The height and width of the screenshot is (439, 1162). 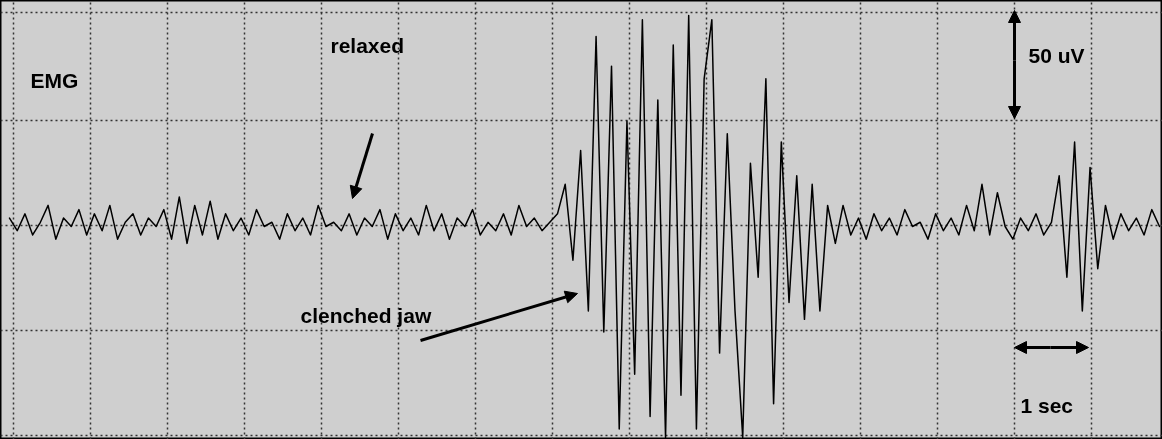 I want to click on annotation: clenched jaw, so click(x=366, y=315).